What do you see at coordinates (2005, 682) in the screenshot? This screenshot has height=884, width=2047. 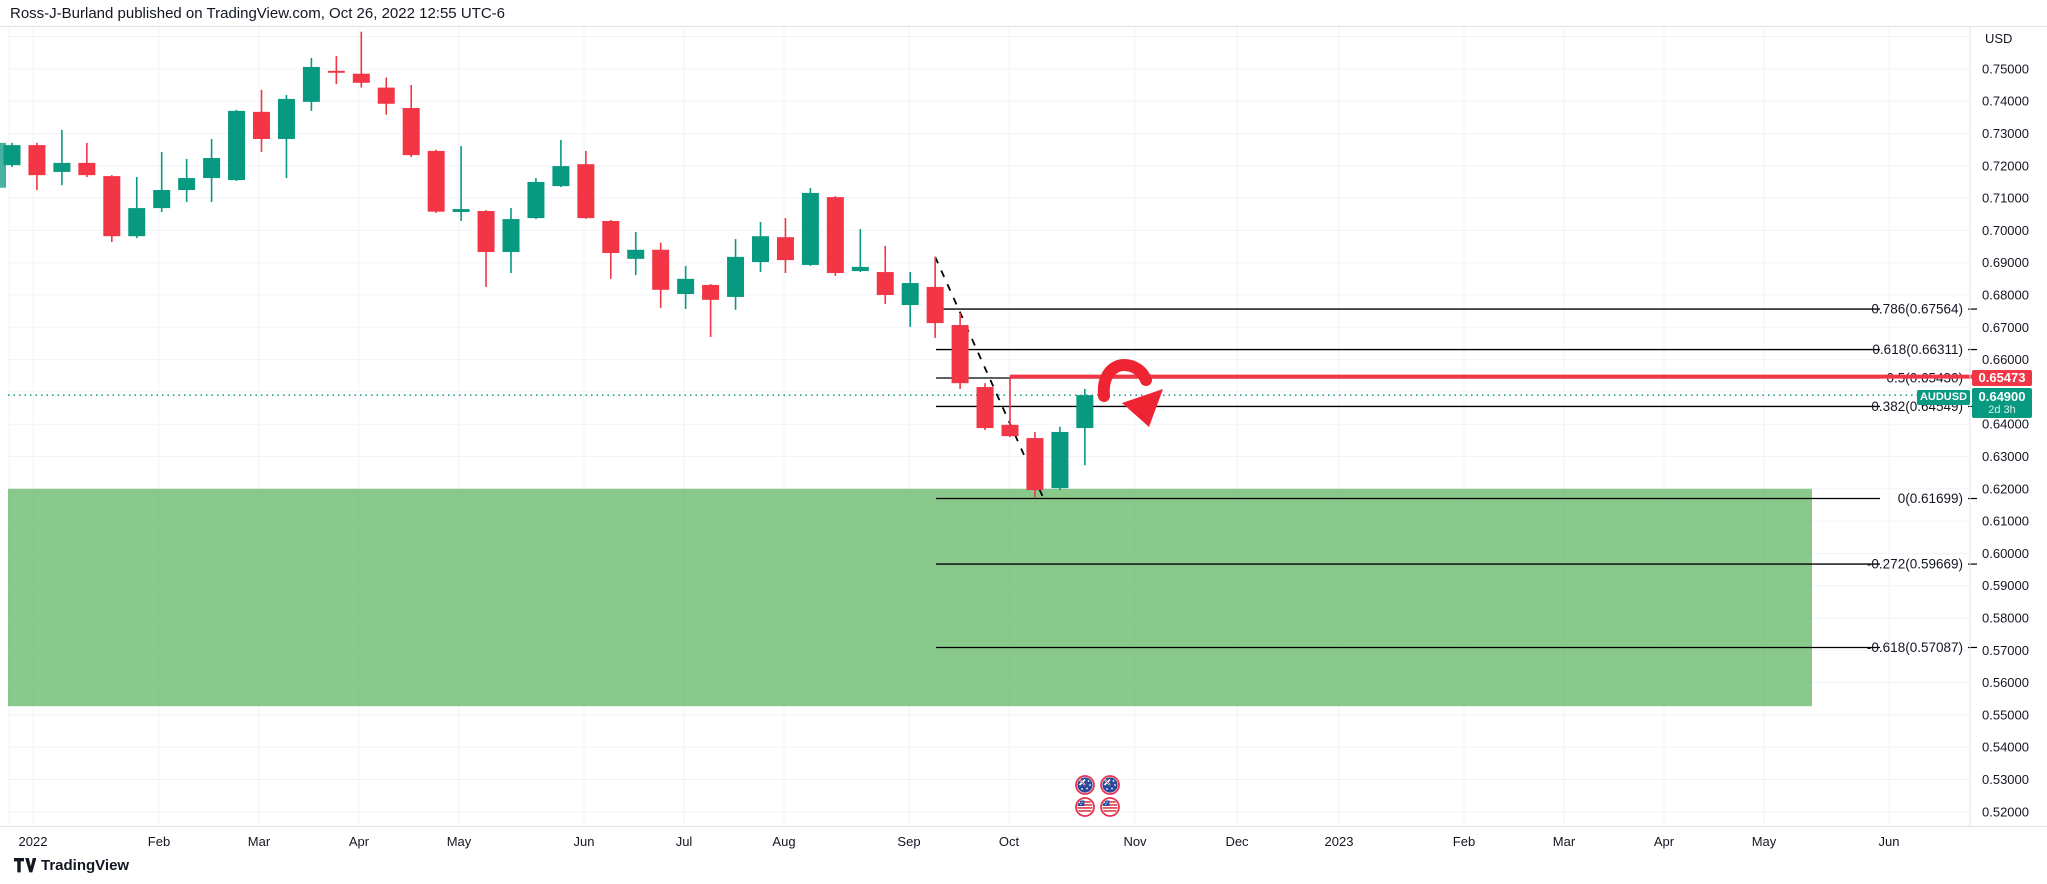 I see `price-tick-label: 0.56000` at bounding box center [2005, 682].